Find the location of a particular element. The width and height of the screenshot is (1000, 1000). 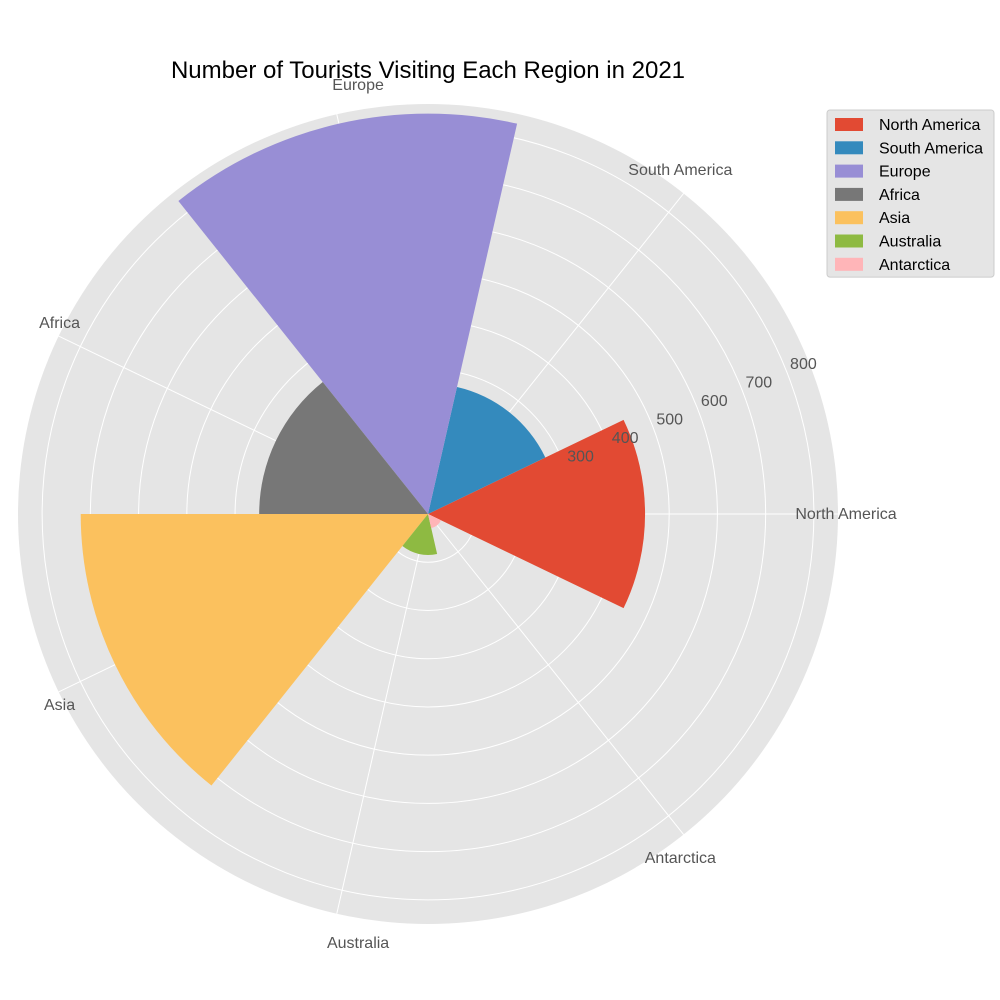

radial-tick-label: 700 is located at coordinates (758, 382).